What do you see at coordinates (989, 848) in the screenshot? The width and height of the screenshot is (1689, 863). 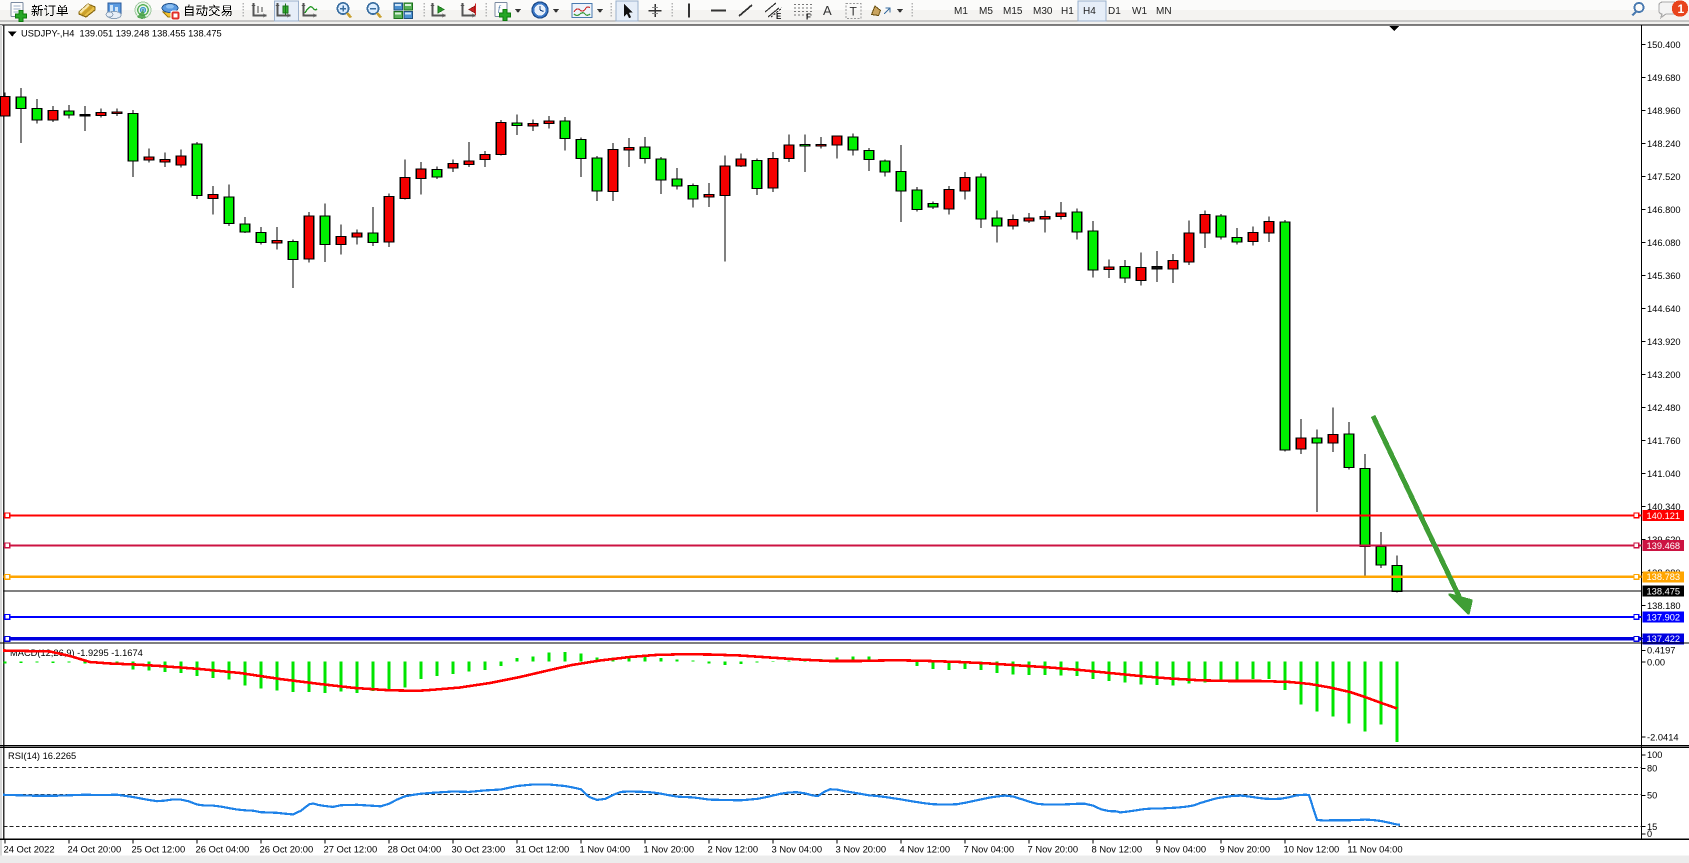 I see `svg-text: 7 Nov 04:00` at bounding box center [989, 848].